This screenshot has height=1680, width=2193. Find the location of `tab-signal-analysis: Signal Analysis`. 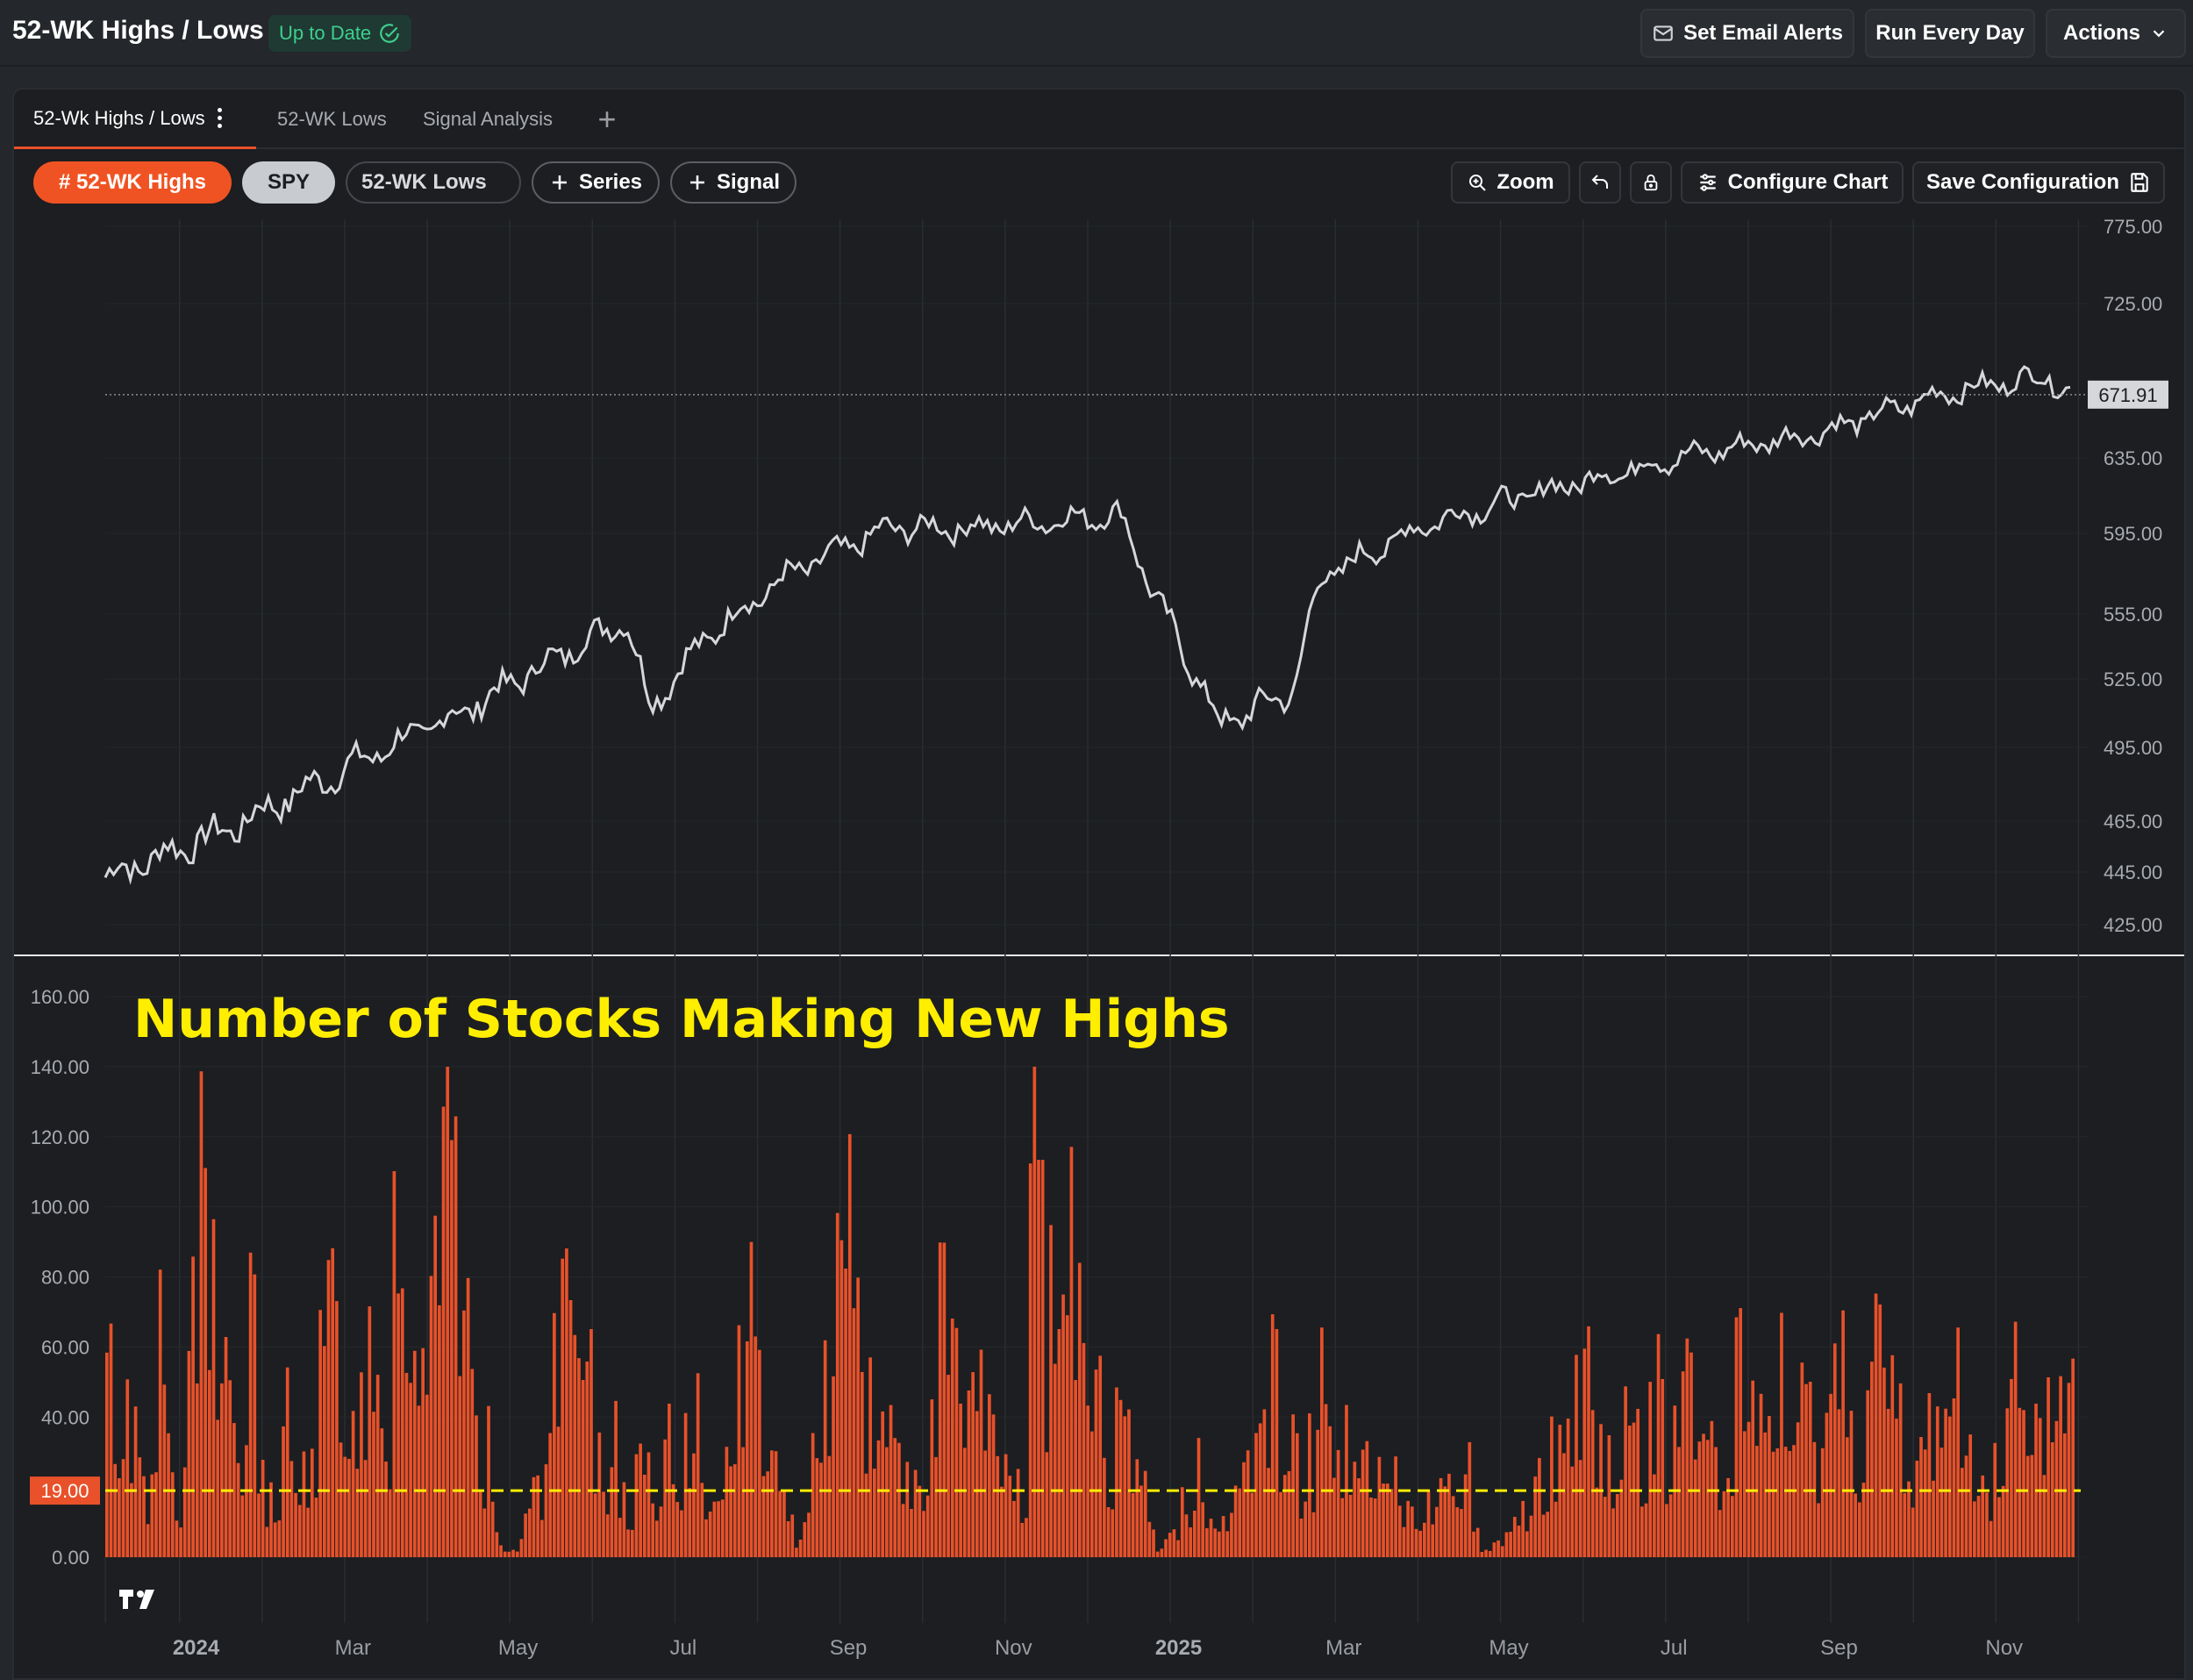

tab-signal-analysis: Signal Analysis is located at coordinates (488, 119).